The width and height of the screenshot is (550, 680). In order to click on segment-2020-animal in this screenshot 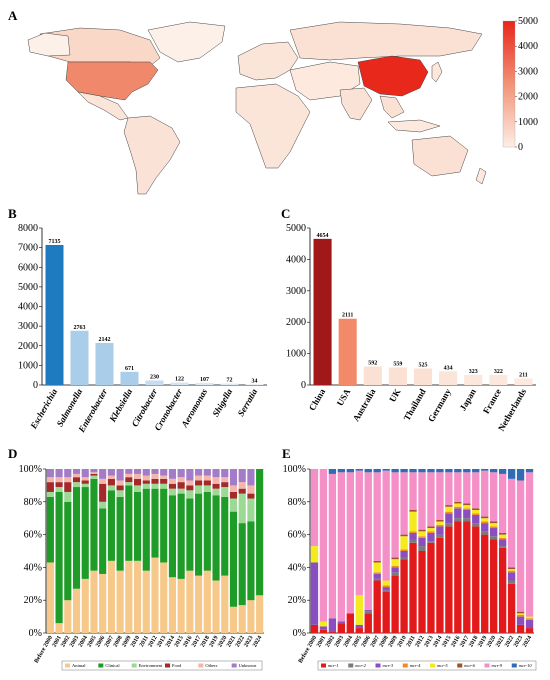, I will do `click(225, 604)`.